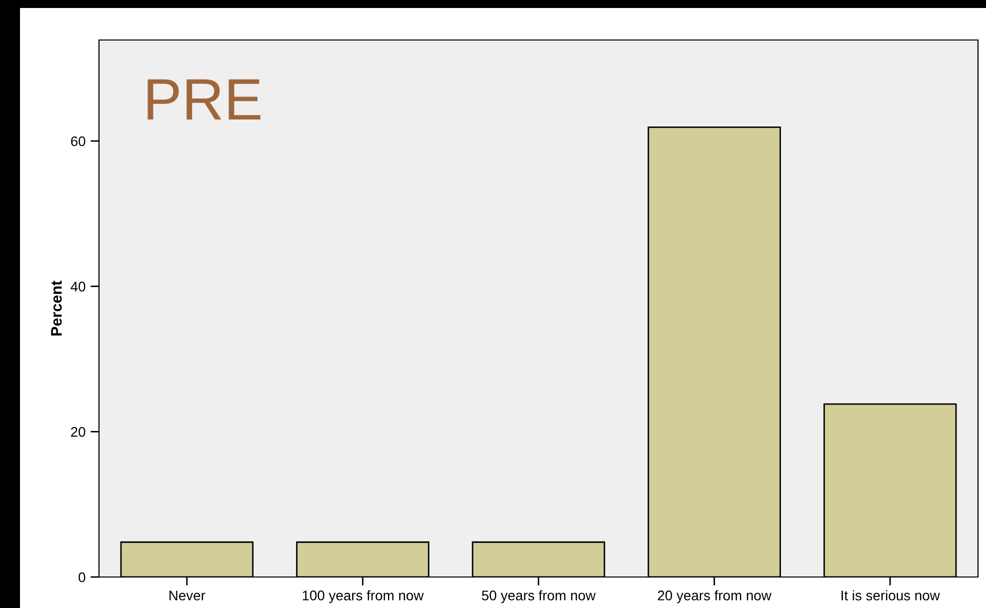 The width and height of the screenshot is (986, 608). Describe the element at coordinates (82, 577) in the screenshot. I see `y-tick-label: 0` at that location.